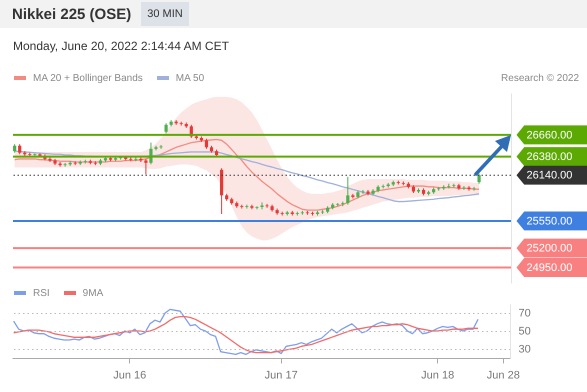 This screenshot has height=392, width=587. I want to click on legend-label: MA 20 + Bollinger Bands, so click(88, 78).